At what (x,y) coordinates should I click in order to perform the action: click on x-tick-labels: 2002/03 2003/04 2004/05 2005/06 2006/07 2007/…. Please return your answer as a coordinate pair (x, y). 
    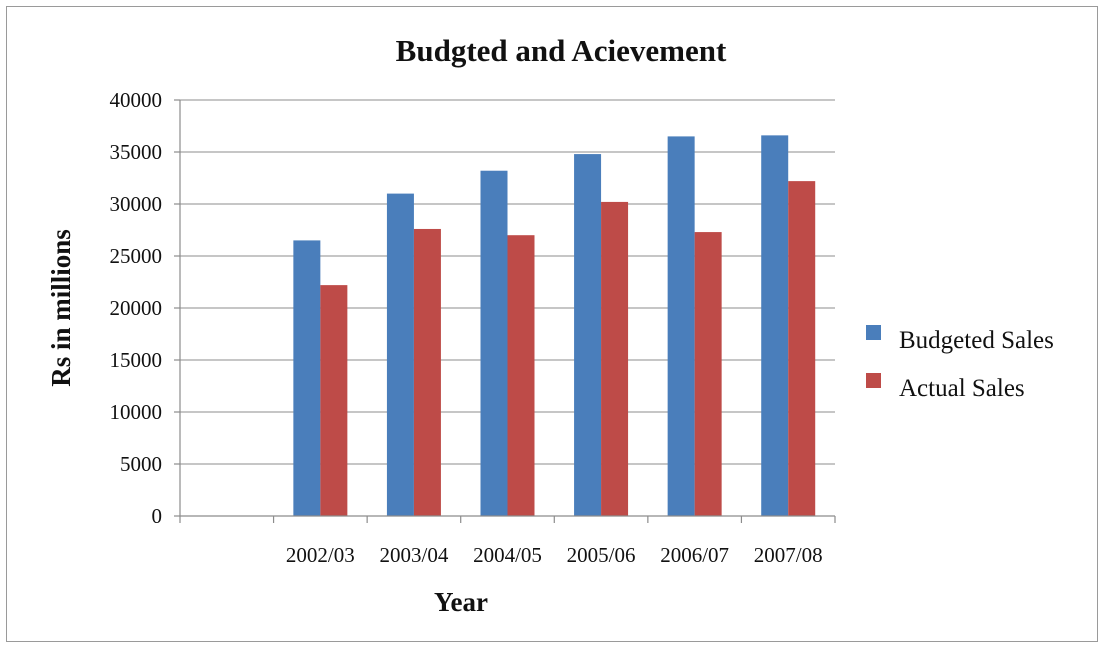
    Looking at the image, I should click on (554, 555).